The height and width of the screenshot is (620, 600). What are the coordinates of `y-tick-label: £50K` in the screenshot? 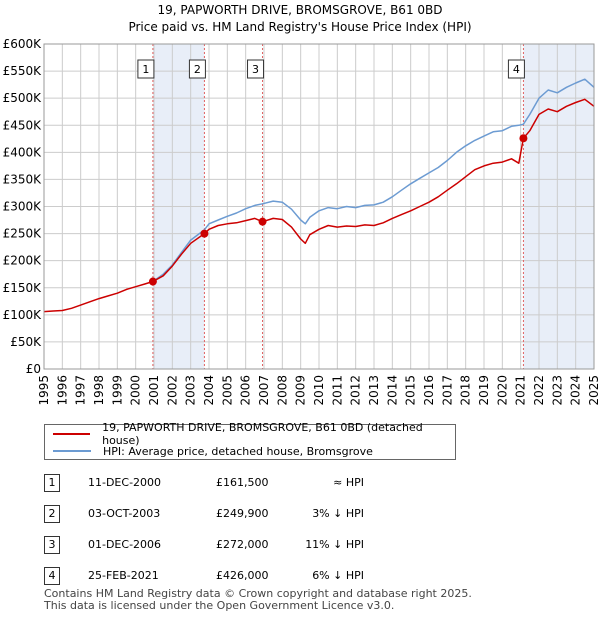 It's located at (26, 342).